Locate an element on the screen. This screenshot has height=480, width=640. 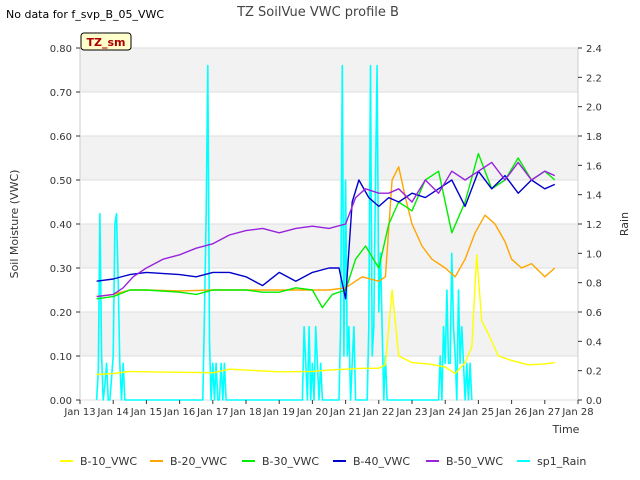
y-tick-label: 0.70 is located at coordinates (61, 93).